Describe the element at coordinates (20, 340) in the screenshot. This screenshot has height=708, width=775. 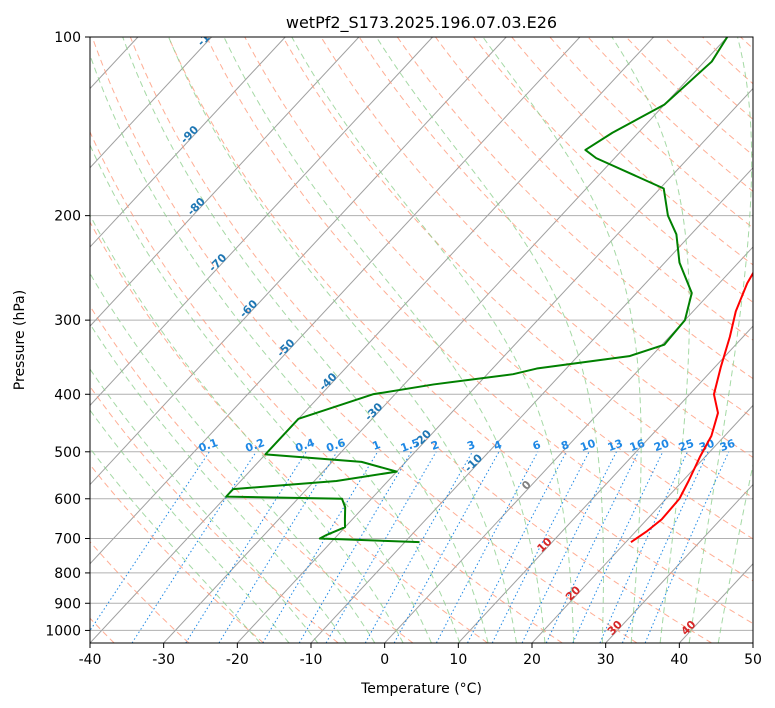
I see `y-axis-title: Pressure (hPa)` at that location.